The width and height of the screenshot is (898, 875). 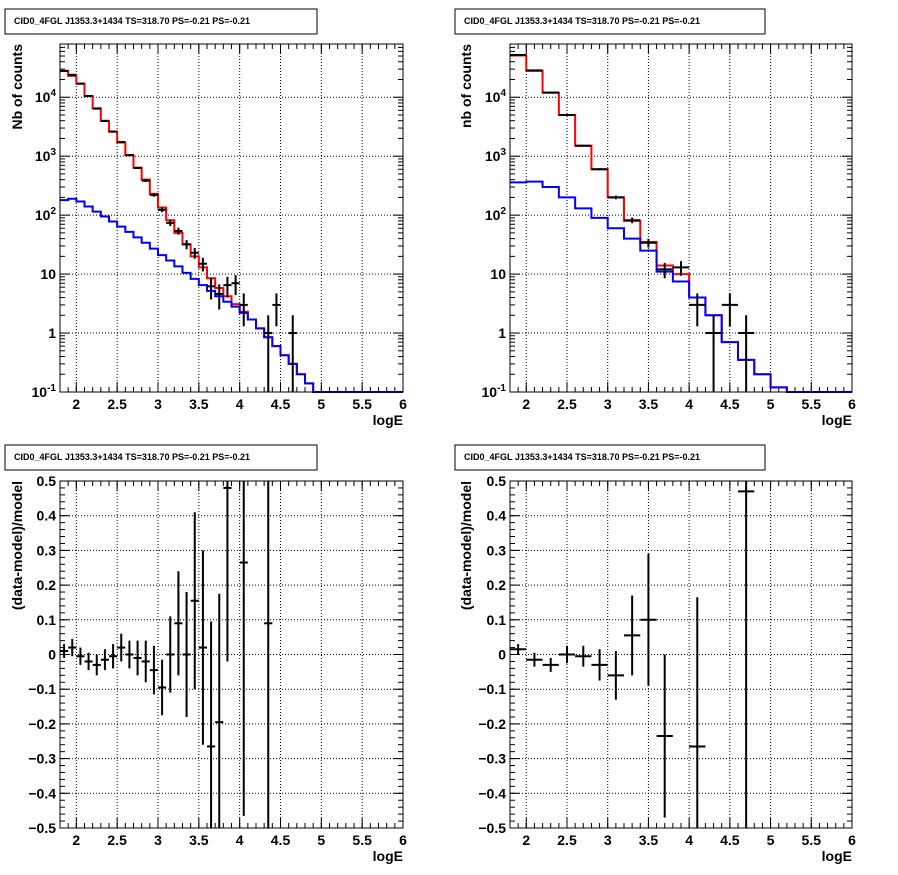 What do you see at coordinates (17, 87) in the screenshot?
I see `y-axis-label: Nb of counts` at bounding box center [17, 87].